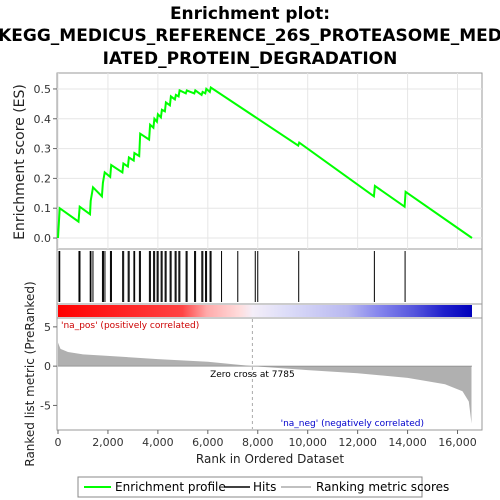 This screenshot has height=500, width=500. I want to click on x-tick-label: 16,000, so click(457, 442).